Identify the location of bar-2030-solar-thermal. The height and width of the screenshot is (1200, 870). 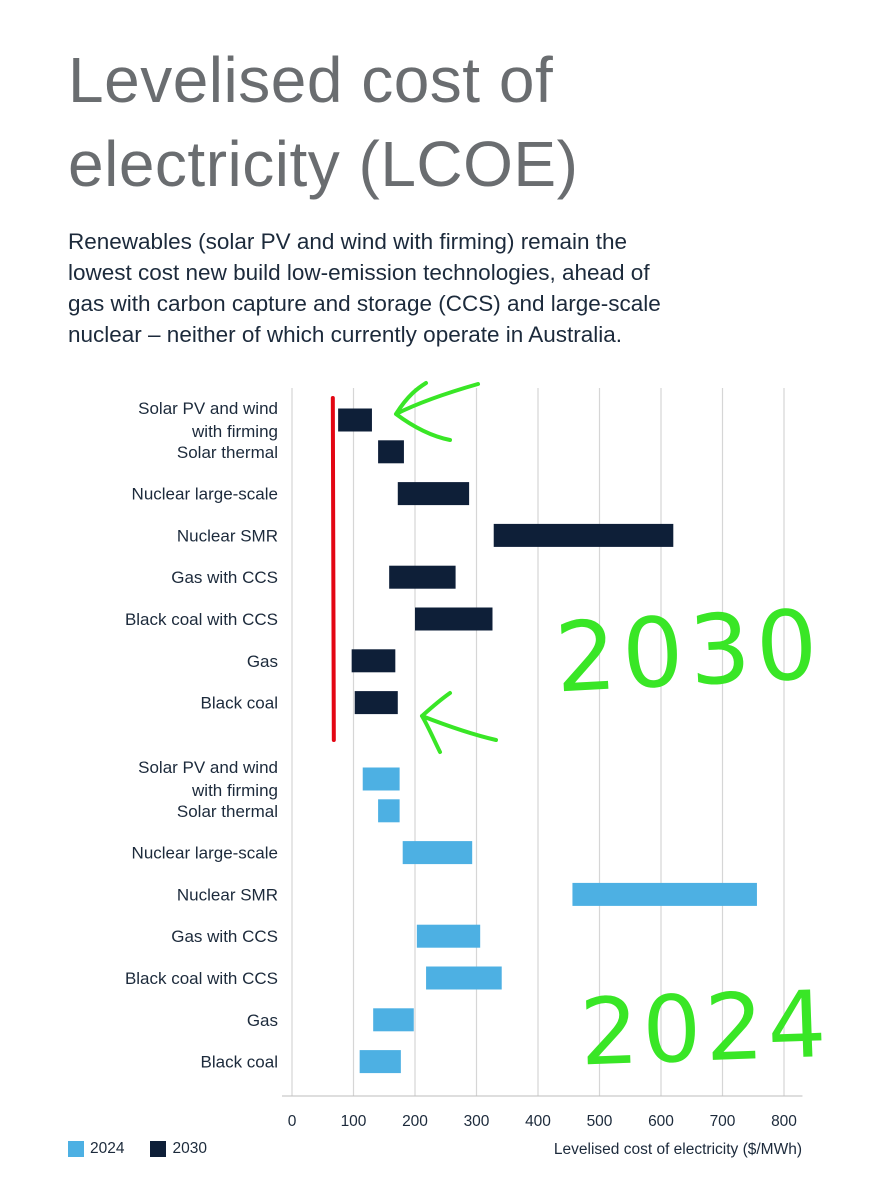
(391, 452).